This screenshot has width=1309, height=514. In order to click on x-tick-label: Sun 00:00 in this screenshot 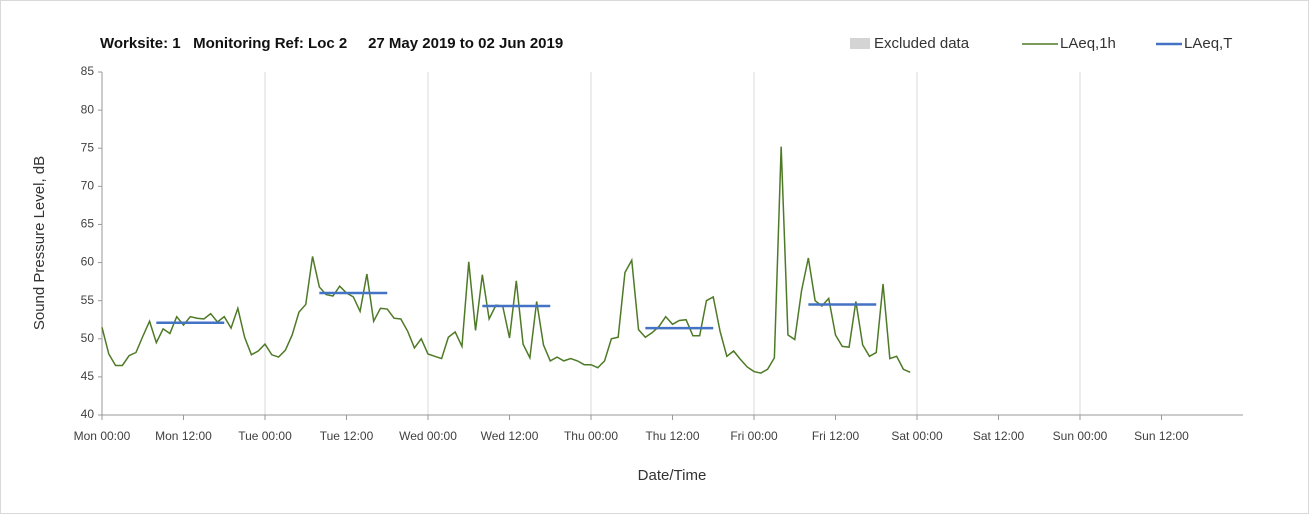, I will do `click(1080, 436)`.